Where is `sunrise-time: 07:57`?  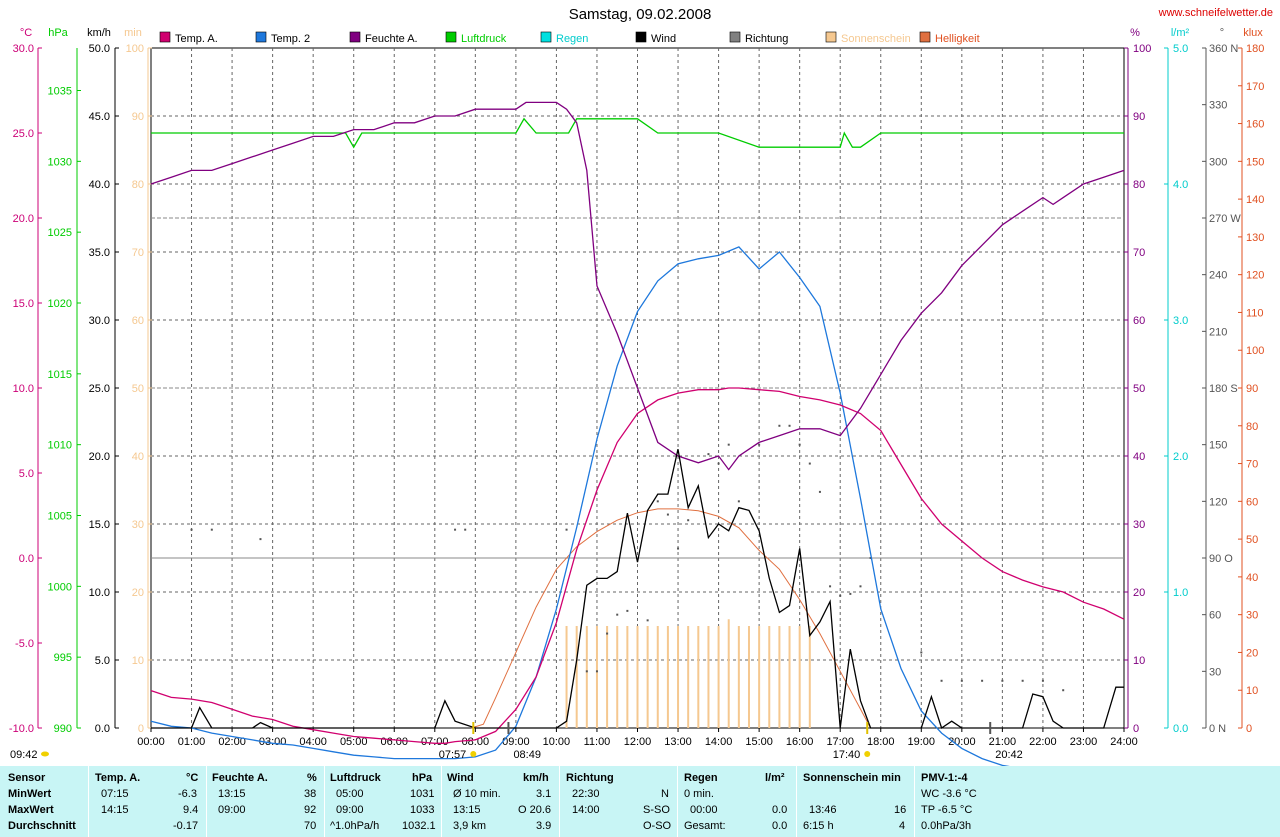
sunrise-time: 07:57 is located at coordinates (453, 755).